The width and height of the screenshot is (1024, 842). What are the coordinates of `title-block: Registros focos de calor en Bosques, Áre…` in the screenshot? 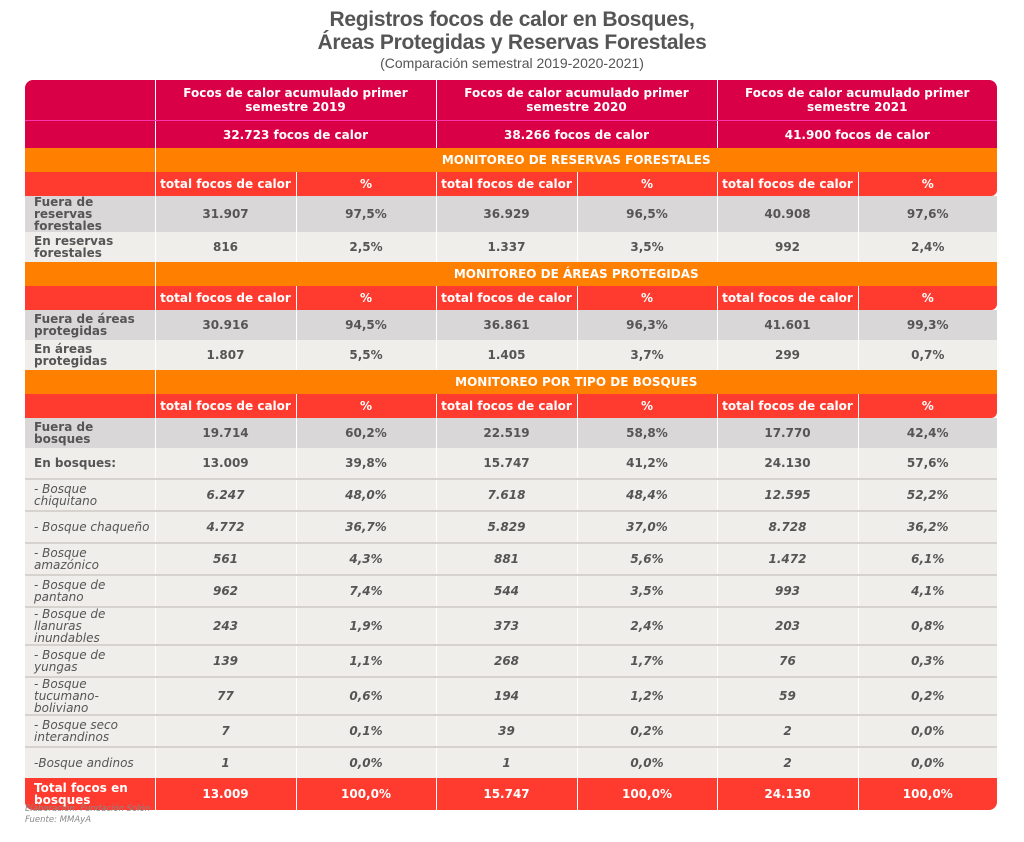 It's located at (512, 39).